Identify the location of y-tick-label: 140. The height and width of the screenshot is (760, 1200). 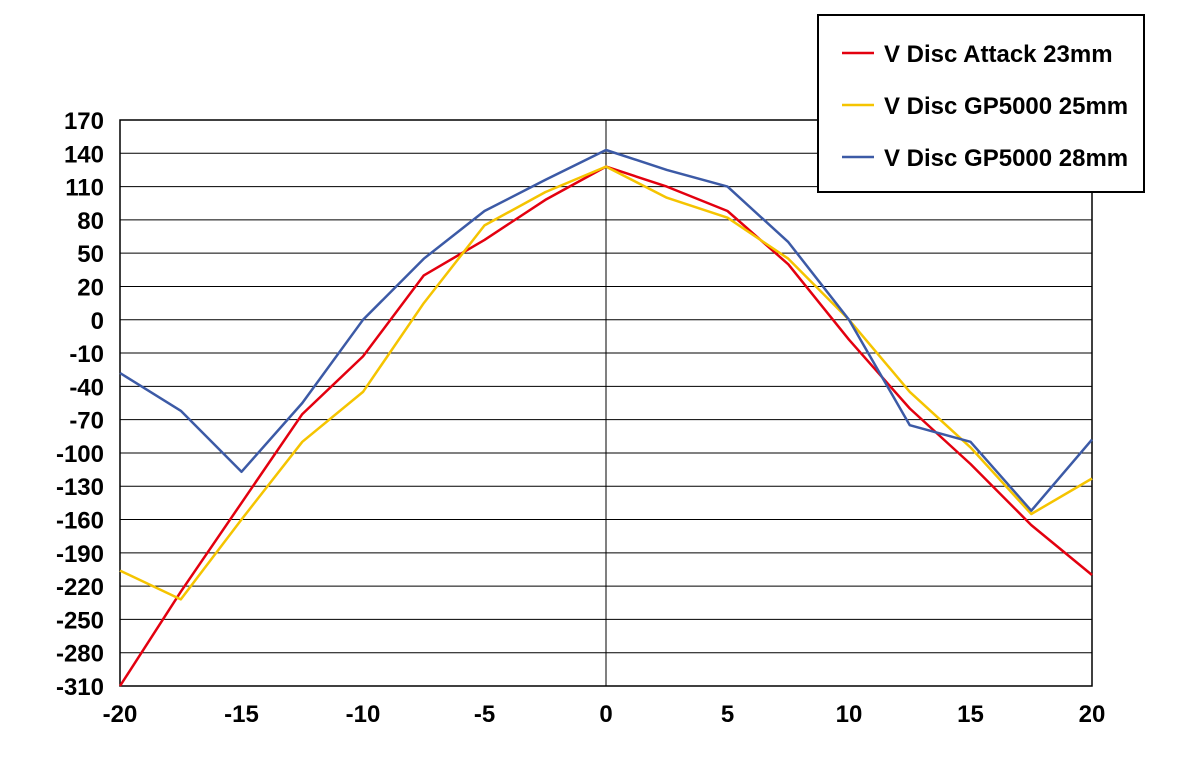
(84, 154).